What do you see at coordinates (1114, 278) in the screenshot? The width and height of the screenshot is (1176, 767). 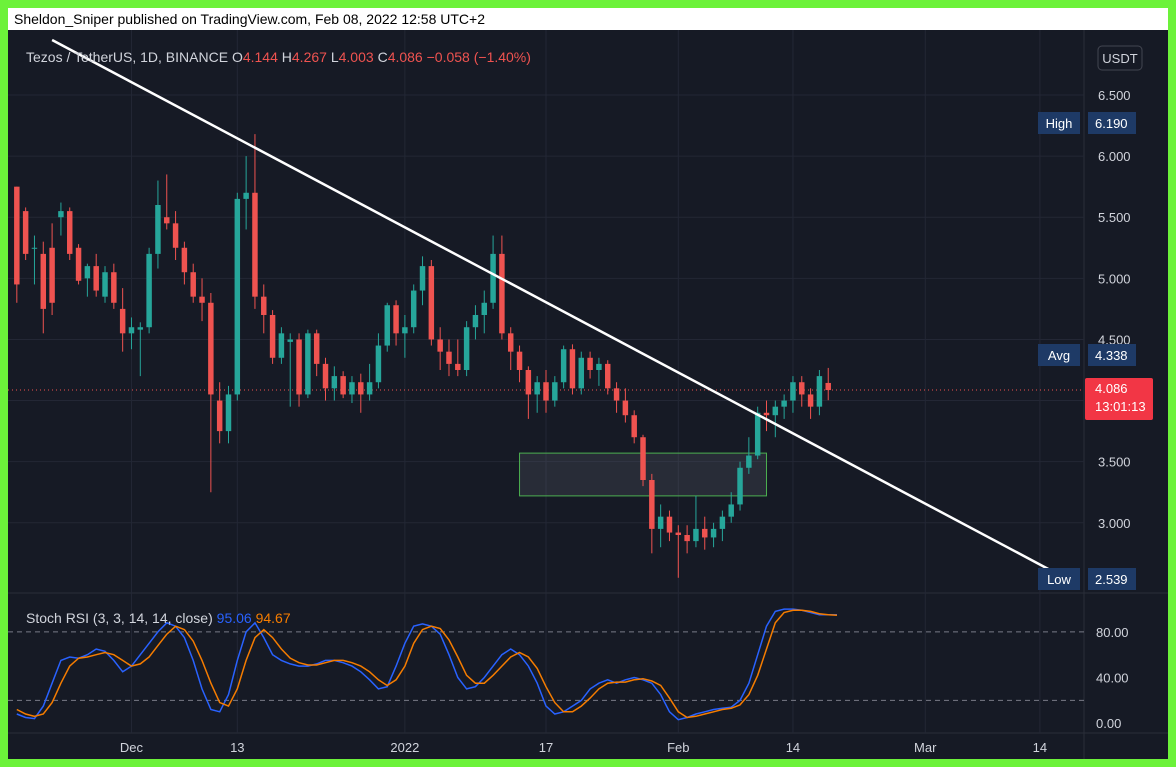 I see `price-tick-label: 5.000` at bounding box center [1114, 278].